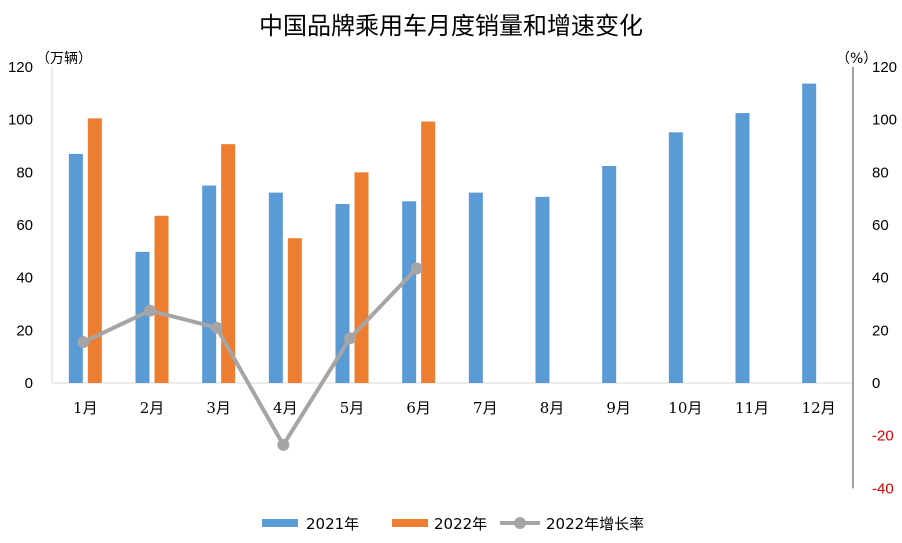  What do you see at coordinates (24, 225) in the screenshot?
I see `left-tick-label: 60` at bounding box center [24, 225].